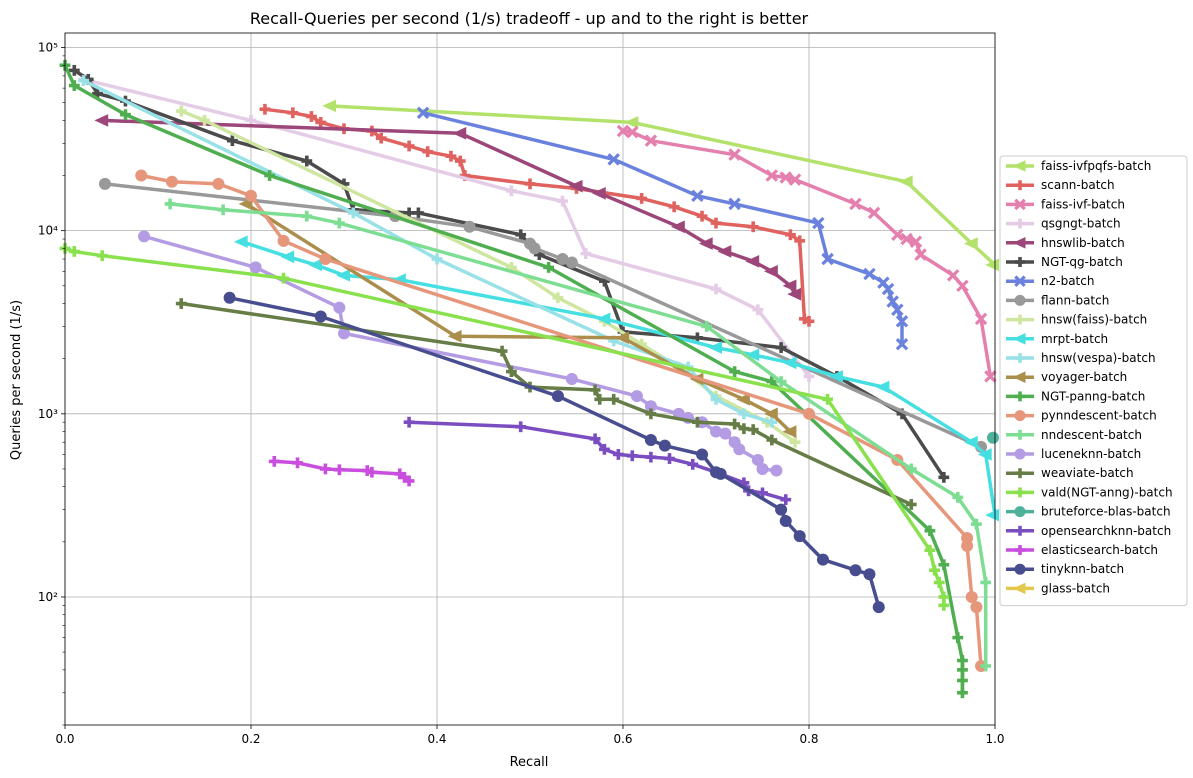  Describe the element at coordinates (1075, 588) in the screenshot. I see `legend-label: glass-batch` at that location.